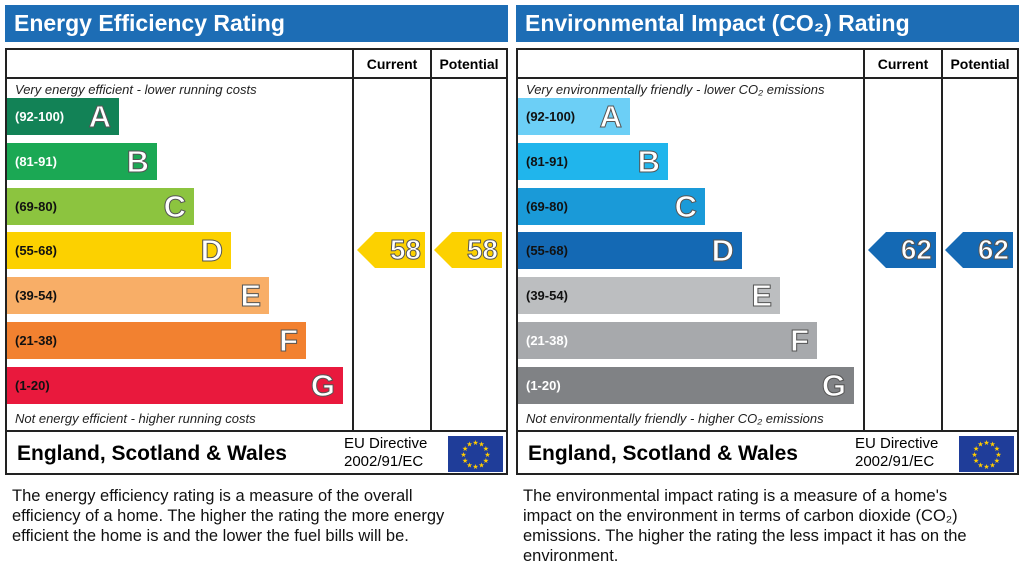 Image resolution: width=1024 pixels, height=573 pixels. I want to click on chart-title: Energy Efficiency Rating, so click(256, 23).